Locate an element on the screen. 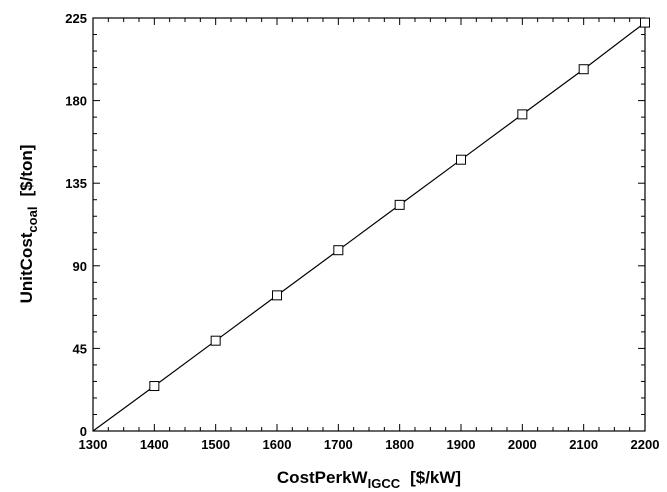 The height and width of the screenshot is (492, 667). x-tick-label: 1500 is located at coordinates (215, 444).